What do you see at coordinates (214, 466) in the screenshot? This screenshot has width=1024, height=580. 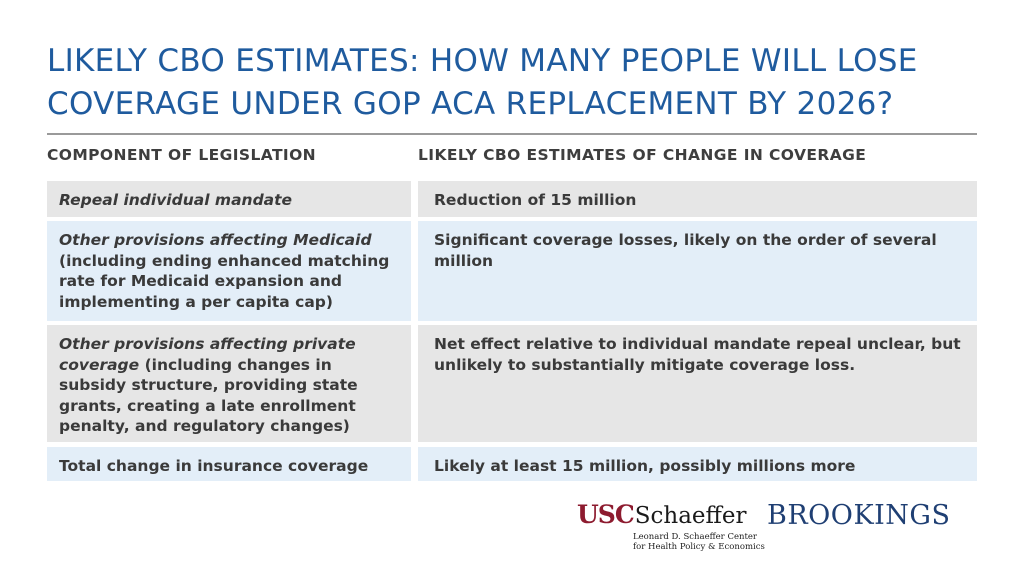 I see `row-4-component-label: Total change in insurance coverage` at bounding box center [214, 466].